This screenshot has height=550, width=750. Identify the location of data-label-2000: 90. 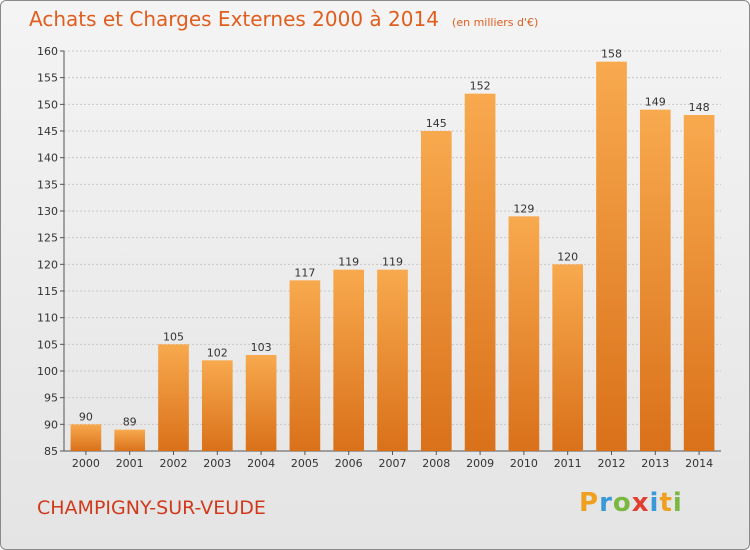
(86, 416).